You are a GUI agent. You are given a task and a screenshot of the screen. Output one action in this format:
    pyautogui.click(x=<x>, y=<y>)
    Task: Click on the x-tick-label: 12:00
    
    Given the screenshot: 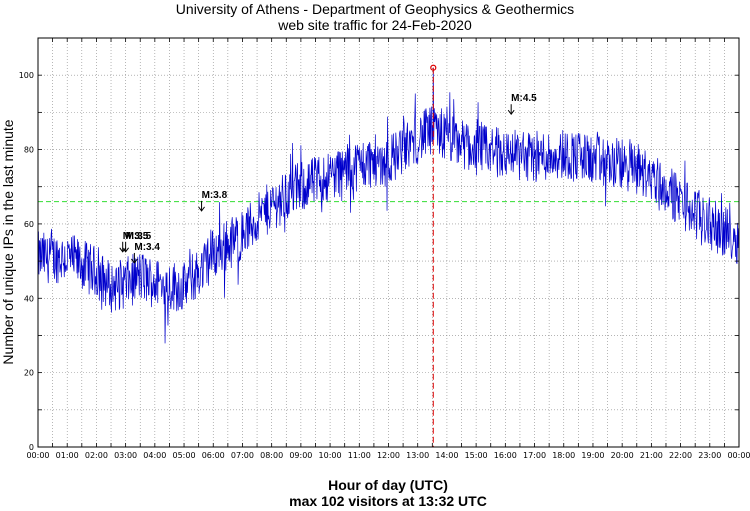 What is the action you would take?
    pyautogui.click(x=388, y=455)
    